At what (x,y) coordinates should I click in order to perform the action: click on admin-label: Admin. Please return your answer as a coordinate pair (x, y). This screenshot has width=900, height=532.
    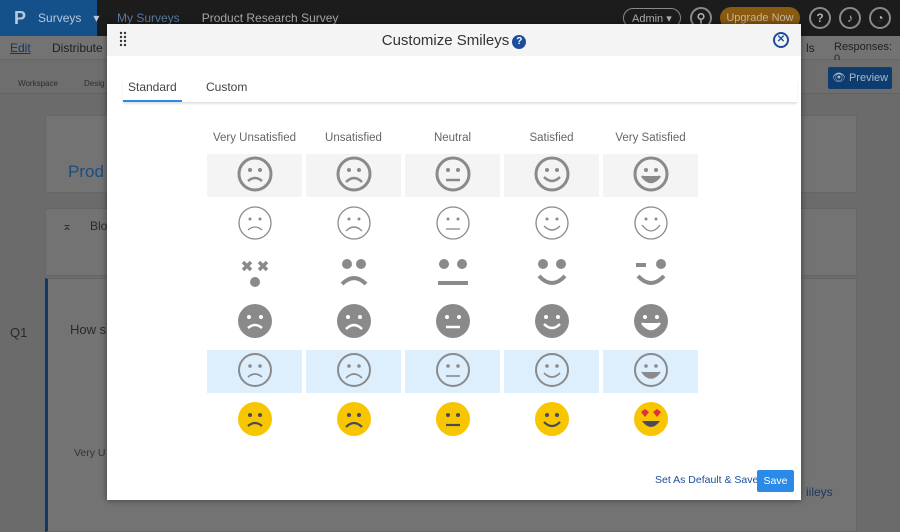
    Looking at the image, I should click on (648, 19).